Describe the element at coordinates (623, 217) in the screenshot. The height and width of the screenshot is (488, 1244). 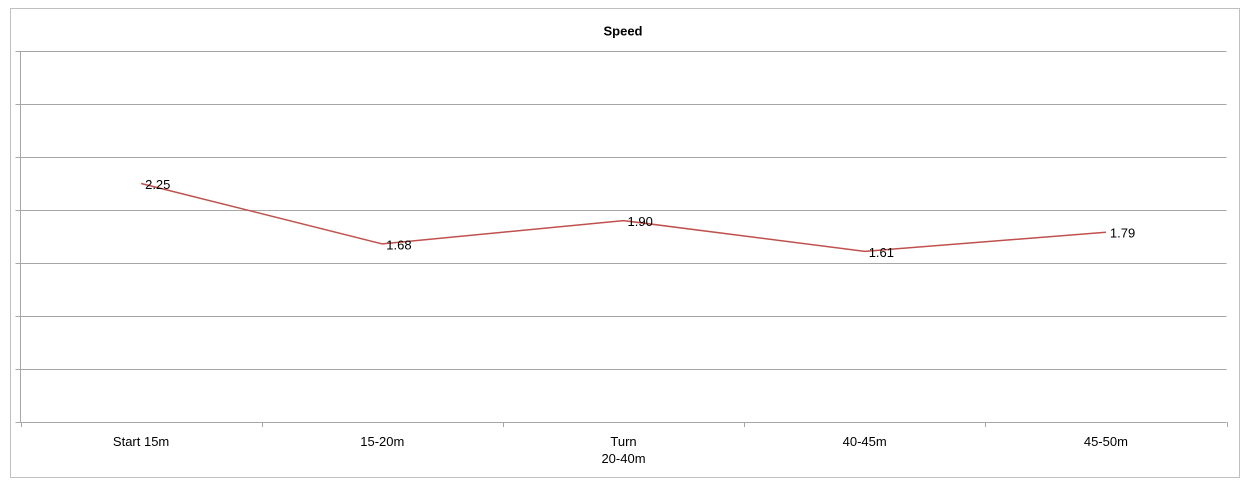
I see `line-series` at that location.